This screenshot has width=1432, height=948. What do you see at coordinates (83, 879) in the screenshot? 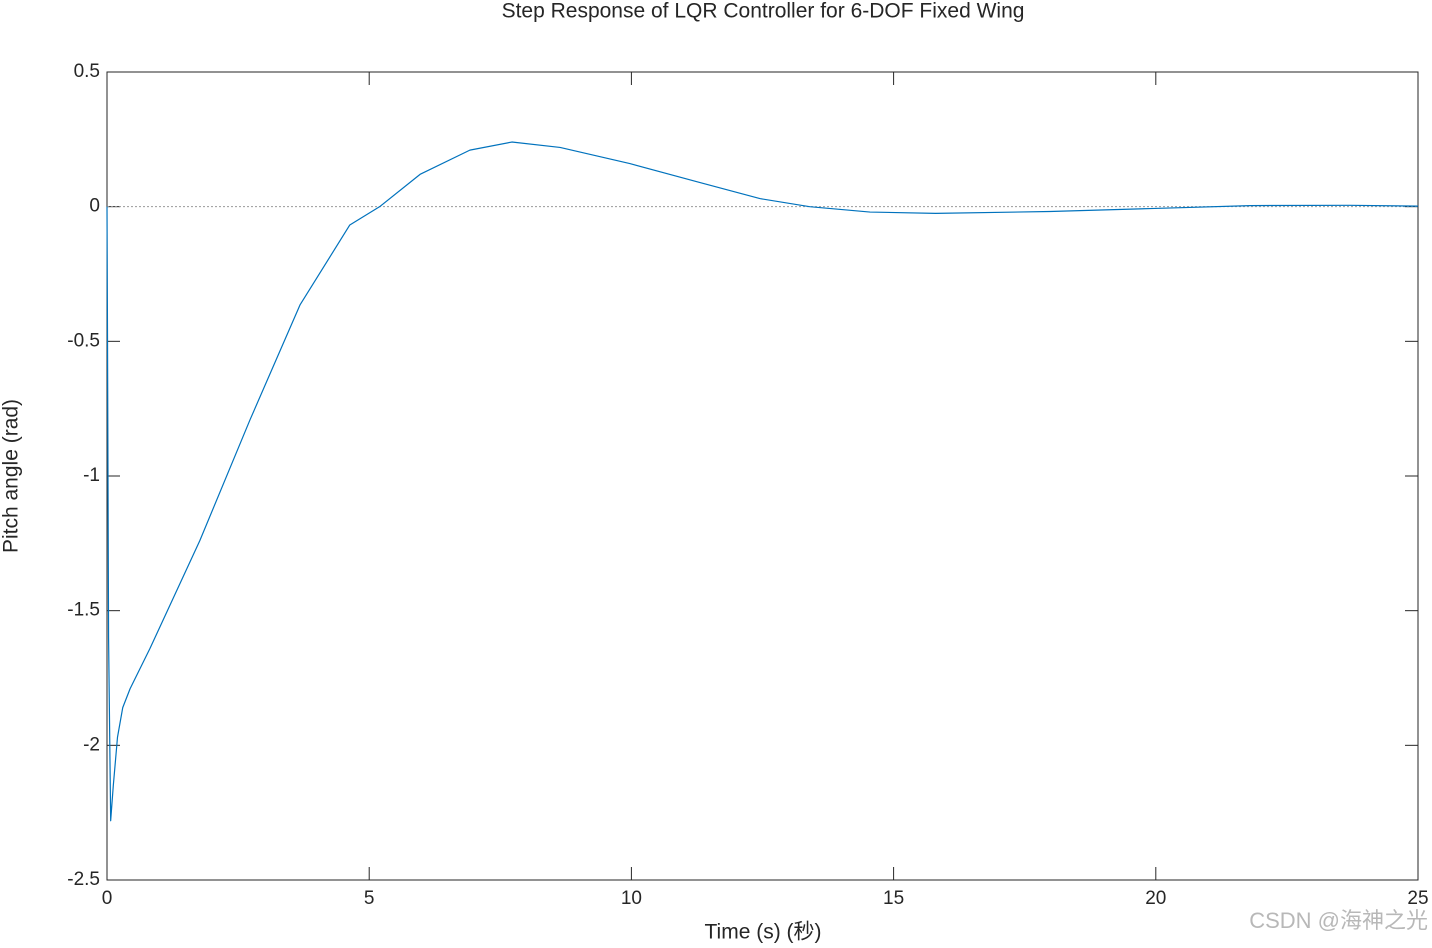
I see `y-tick-label: -2.5` at bounding box center [83, 879].